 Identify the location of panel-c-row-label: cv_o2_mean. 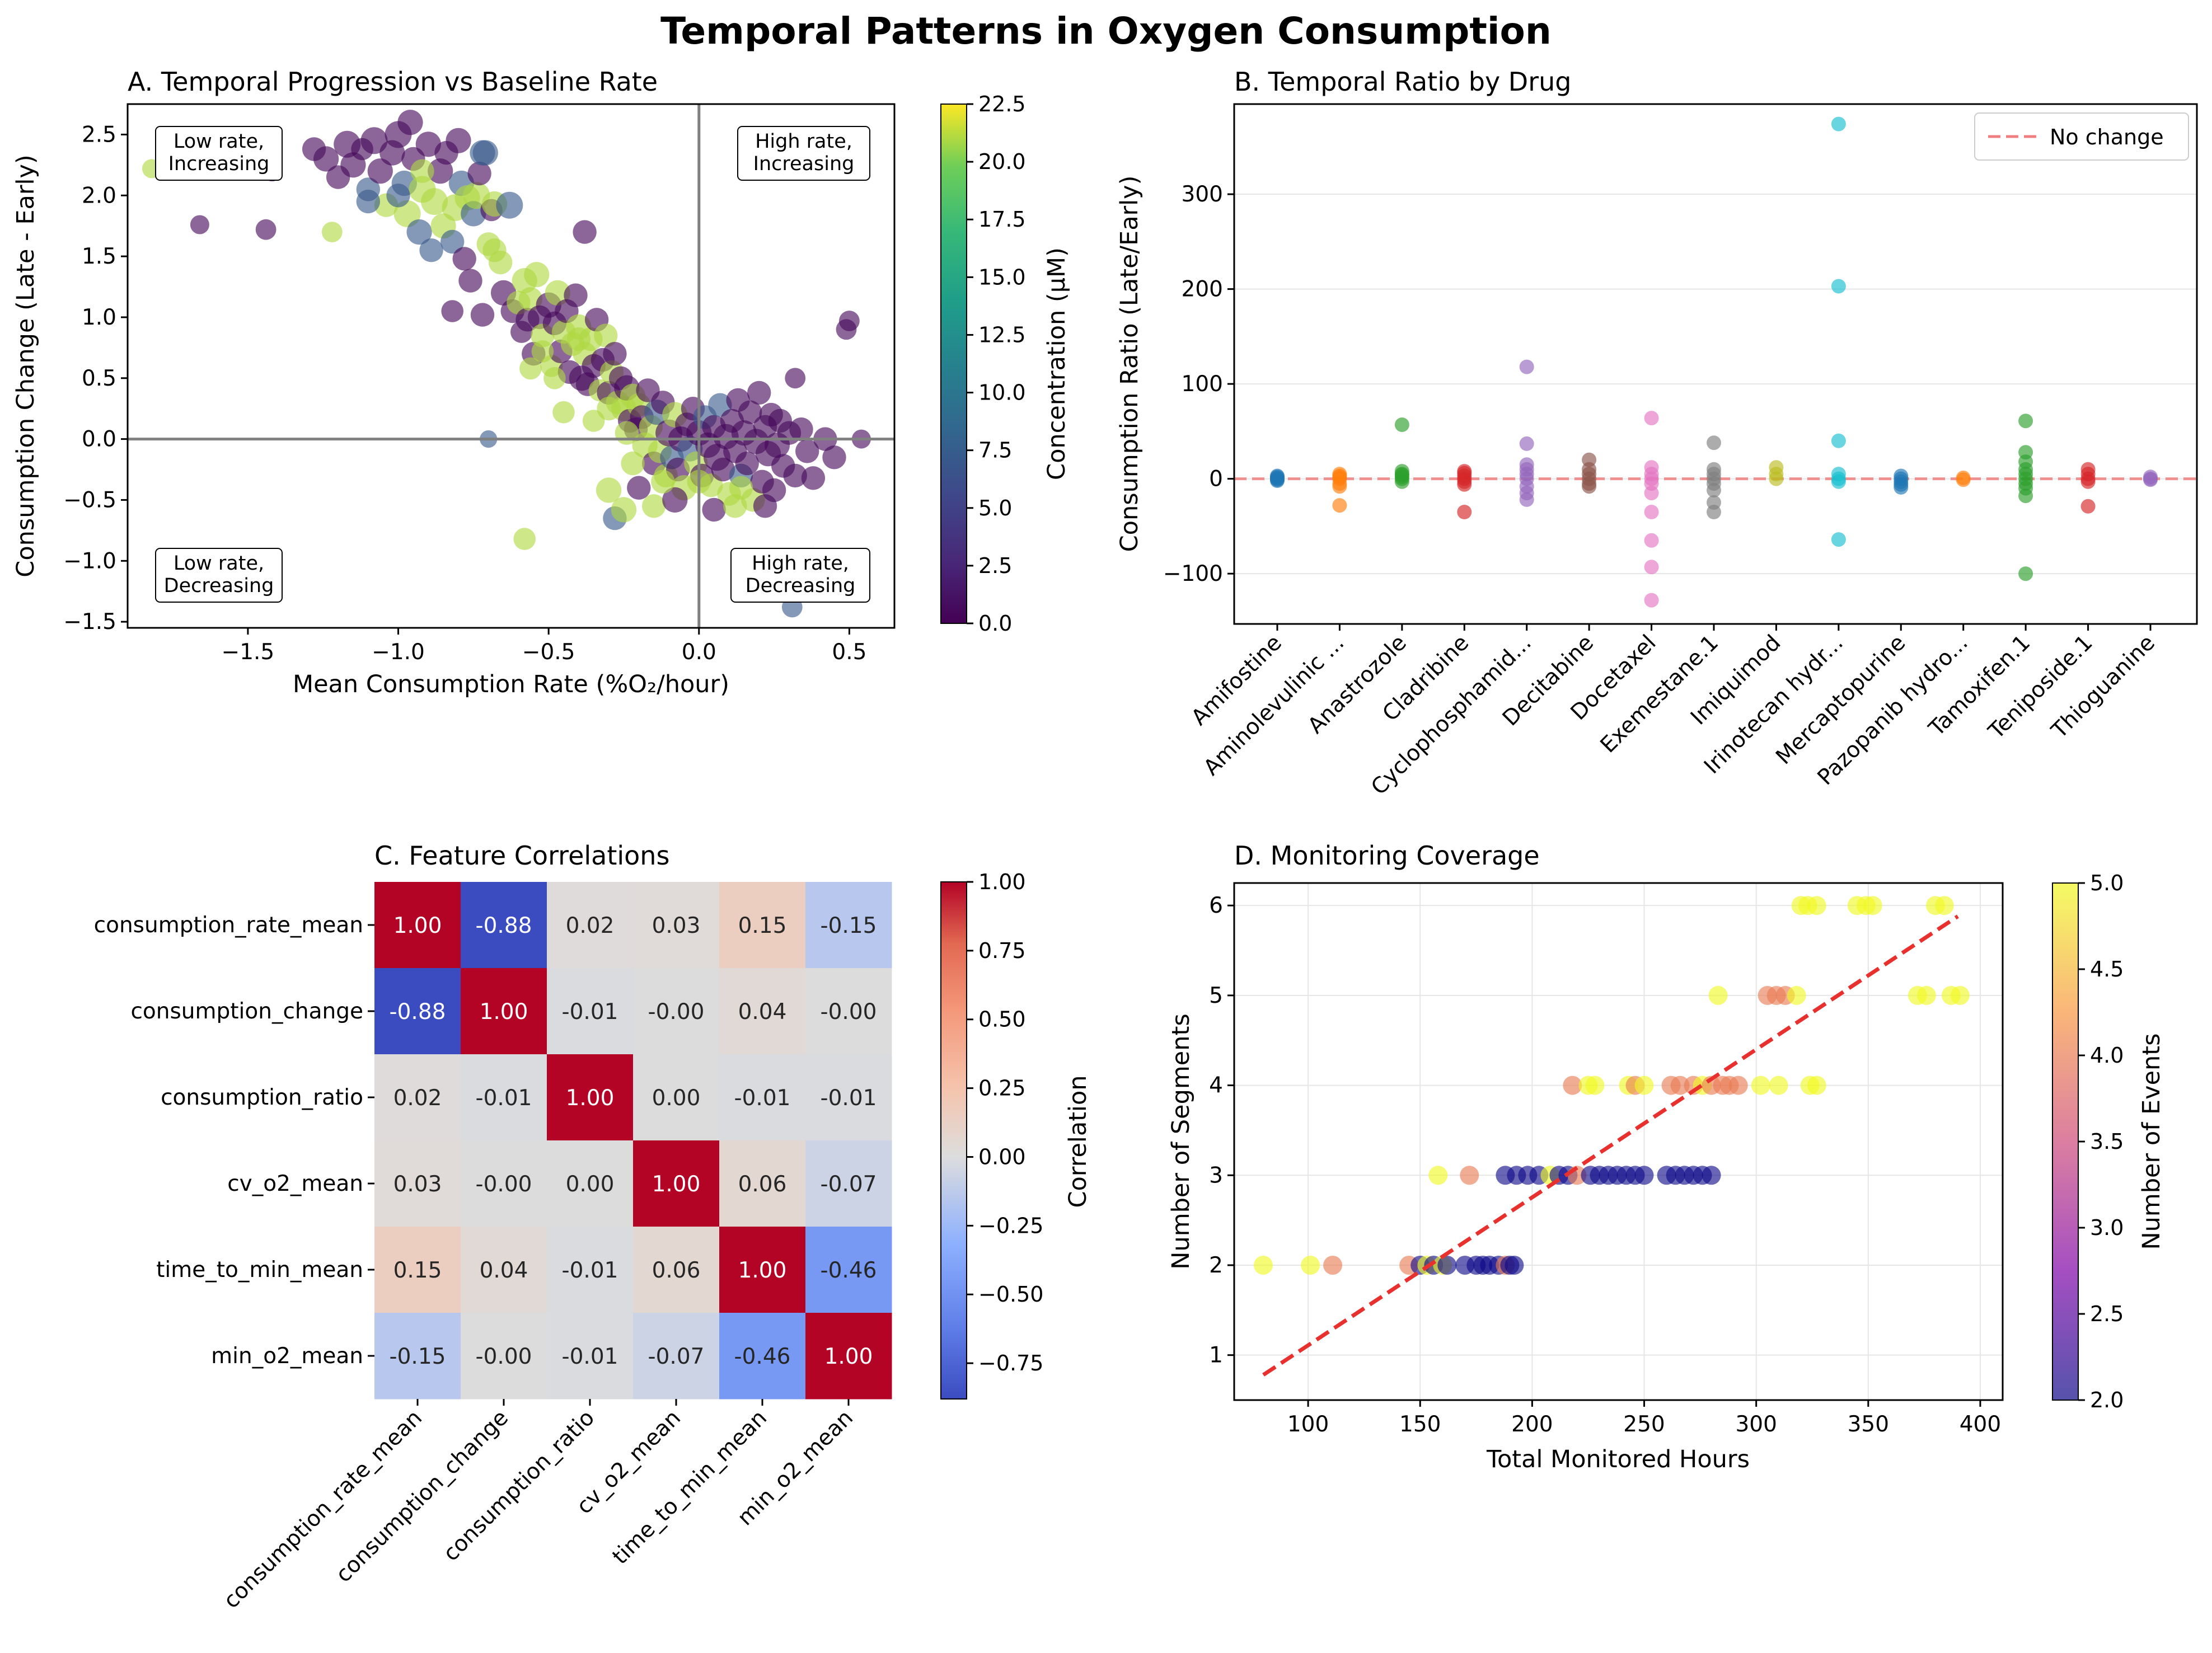
(295, 1183).